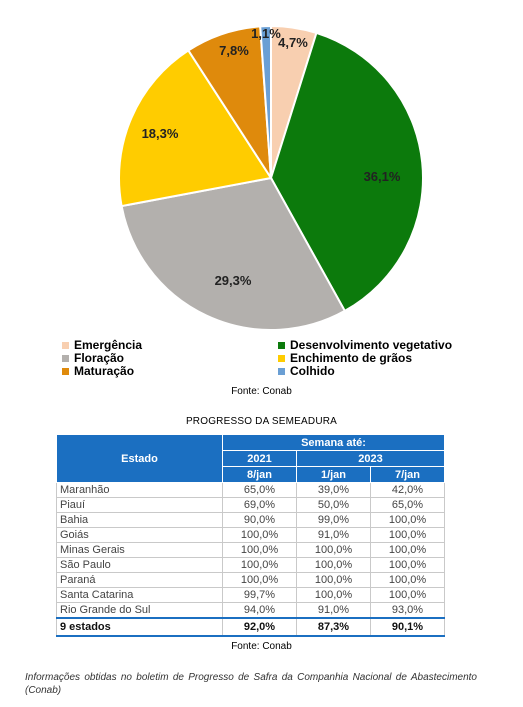 The image size is (523, 707). I want to click on cell-estado: Goiás, so click(139, 535).